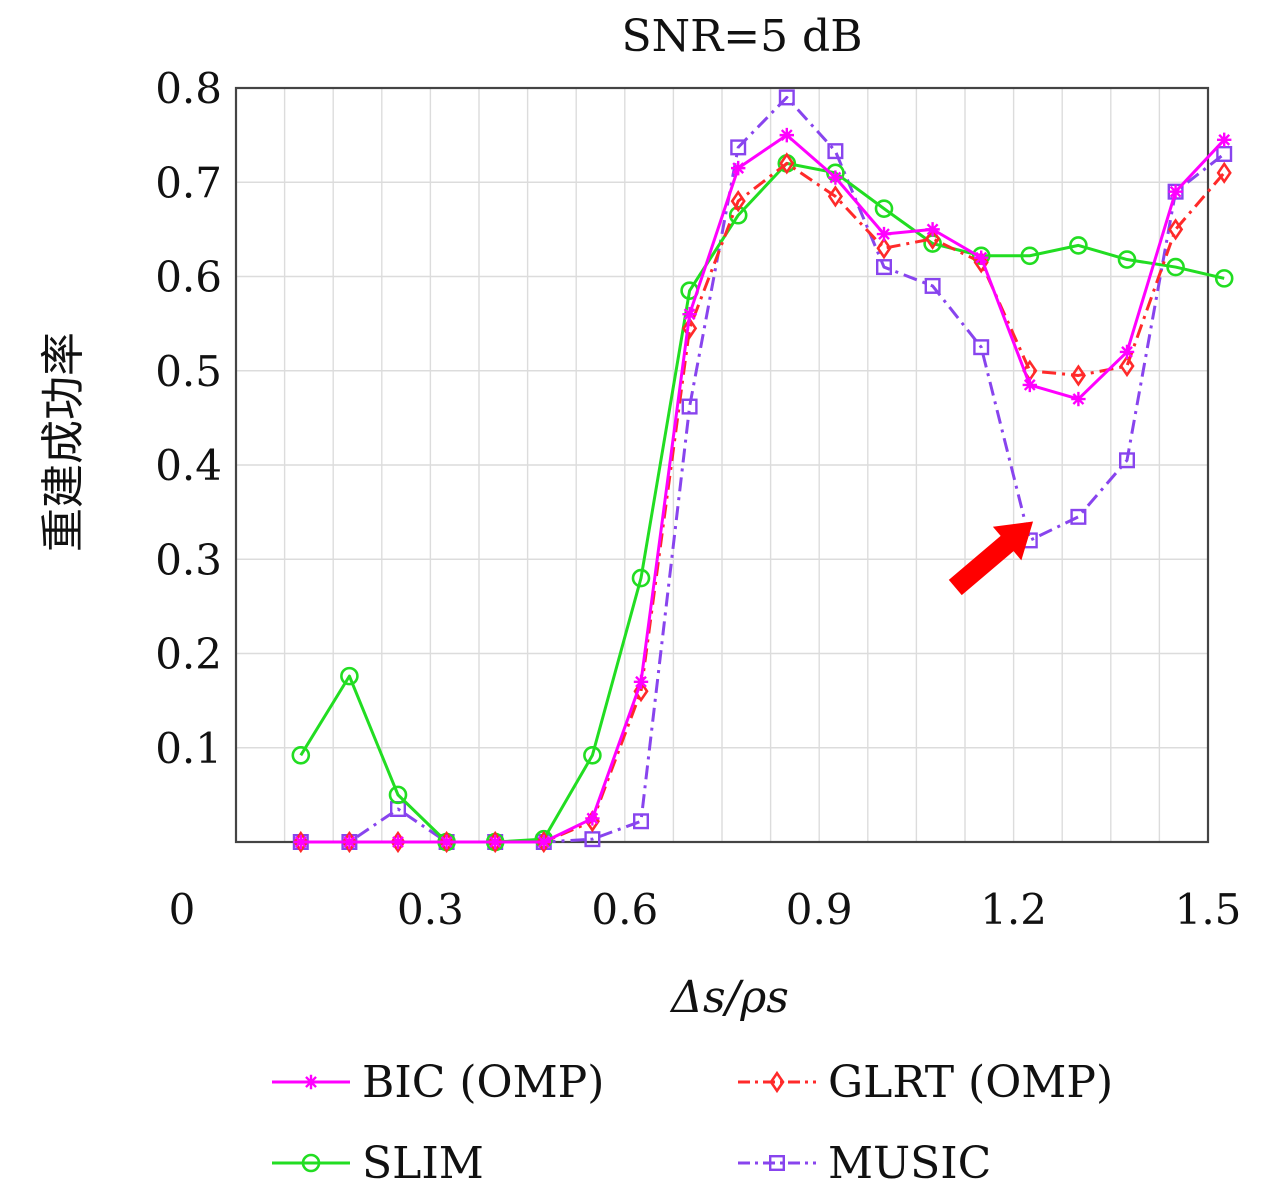 The width and height of the screenshot is (1280, 1201). I want to click on y-tick-label: 0.7, so click(188, 182).